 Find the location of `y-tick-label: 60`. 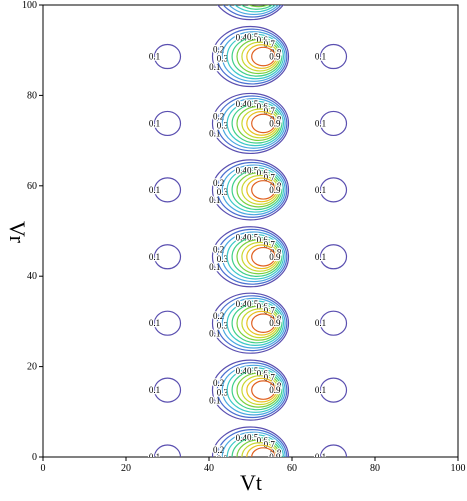

y-tick-label: 60 is located at coordinates (32, 186).